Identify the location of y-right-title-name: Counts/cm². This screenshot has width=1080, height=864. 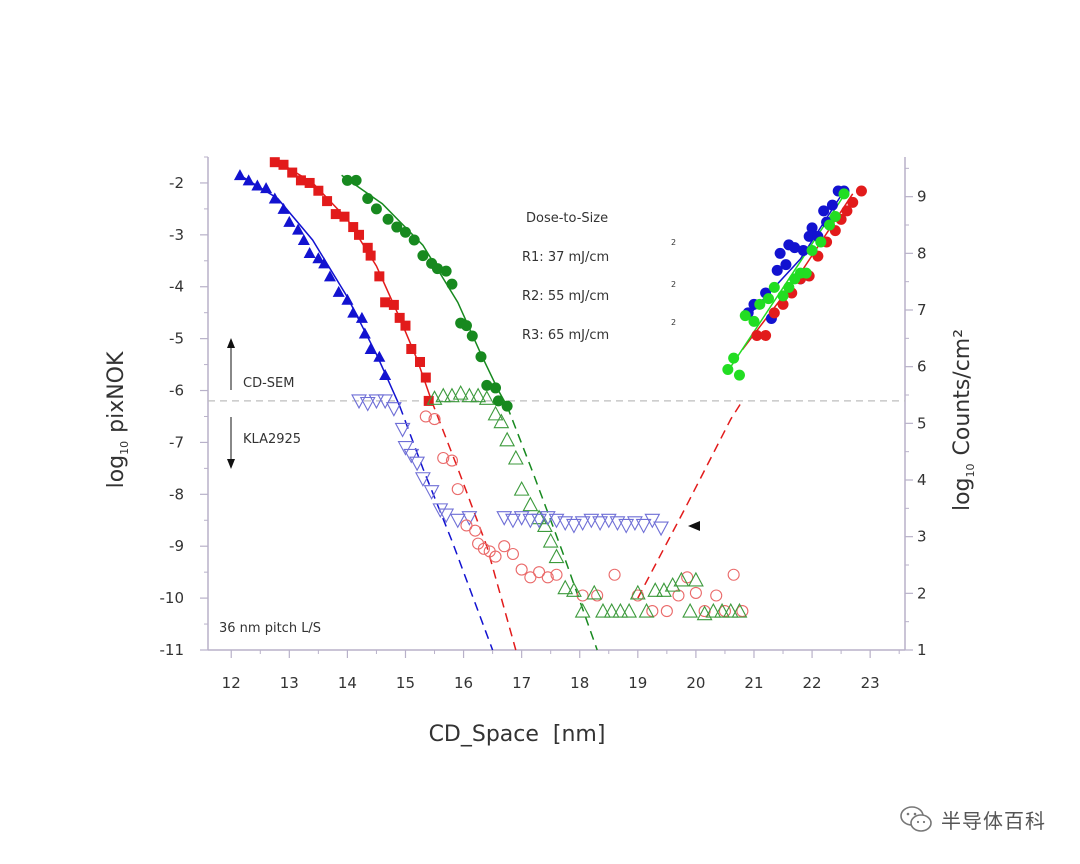
(962, 392).